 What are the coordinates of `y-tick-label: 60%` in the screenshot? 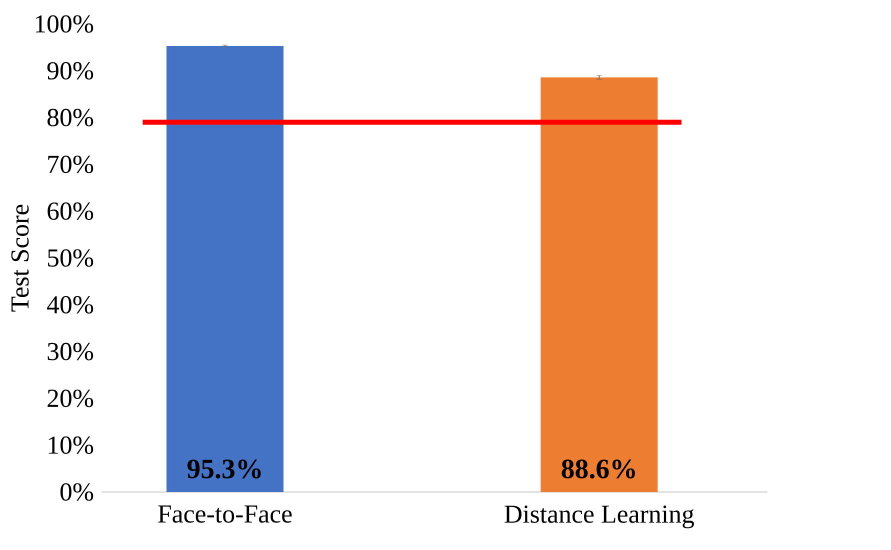 It's located at (71, 211).